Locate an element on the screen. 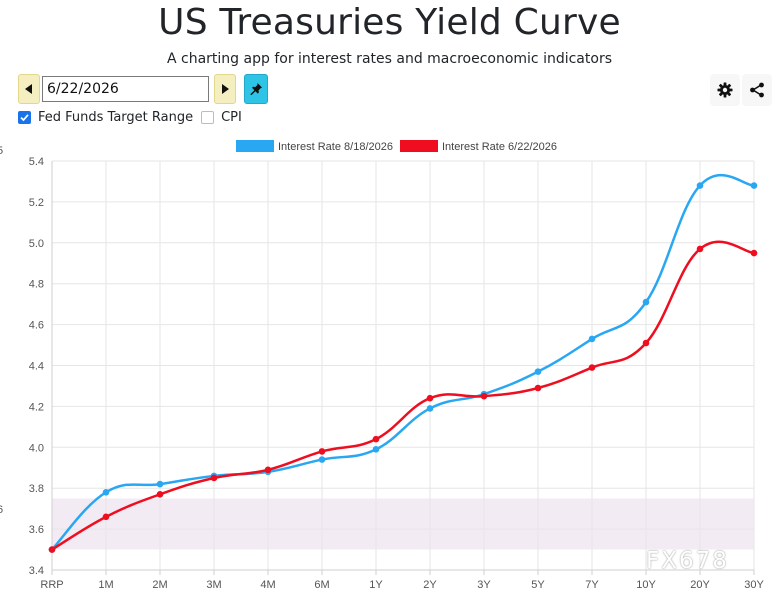 The image size is (779, 599). left-edge-label: 6 is located at coordinates (1, 510).